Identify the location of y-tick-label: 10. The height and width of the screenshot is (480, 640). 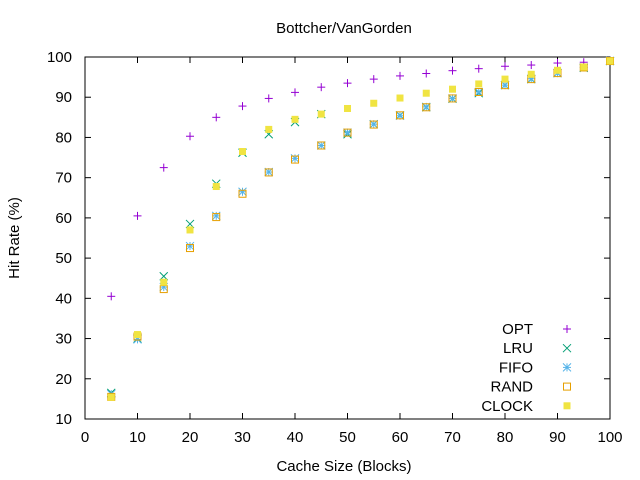
(63, 419).